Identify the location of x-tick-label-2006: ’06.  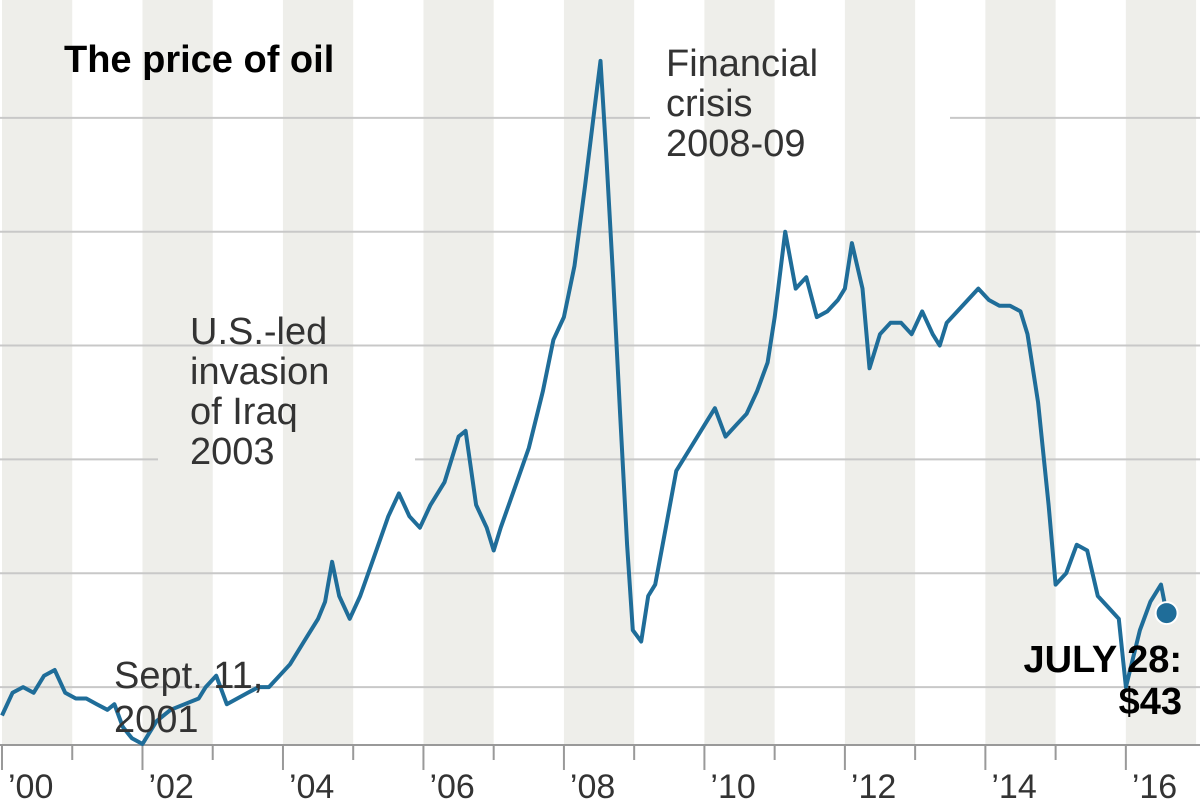
(451, 784).